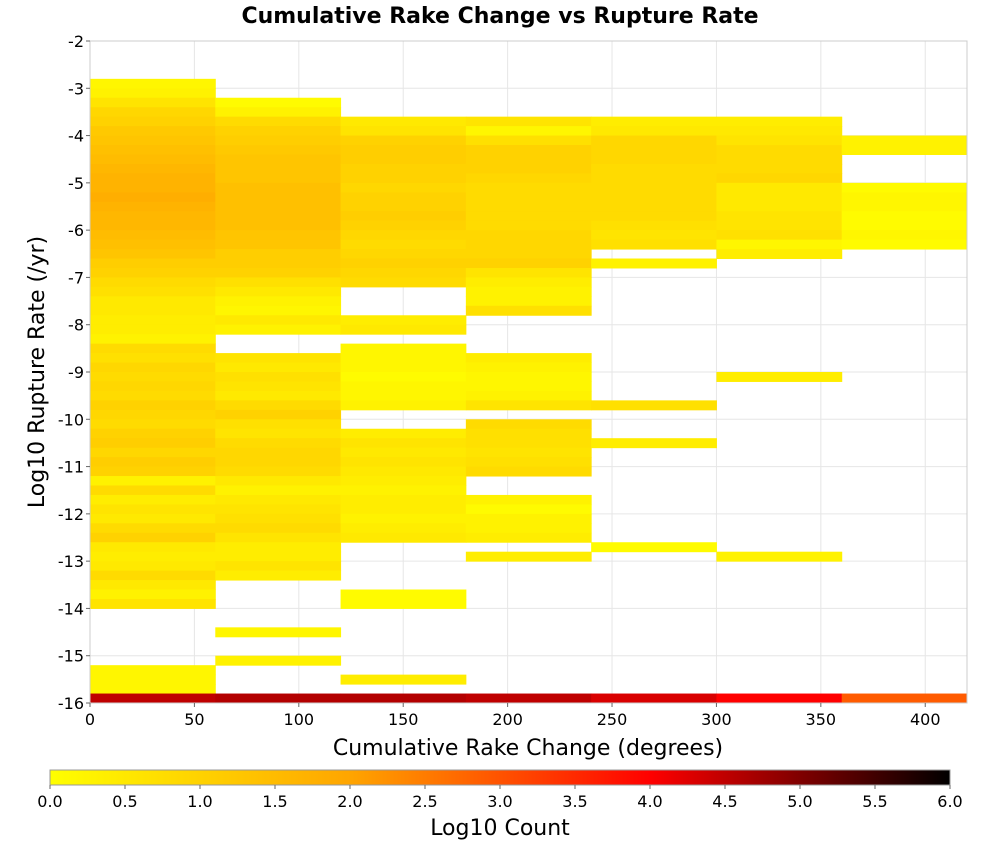  What do you see at coordinates (507, 719) in the screenshot?
I see `x-tick-label: 200` at bounding box center [507, 719].